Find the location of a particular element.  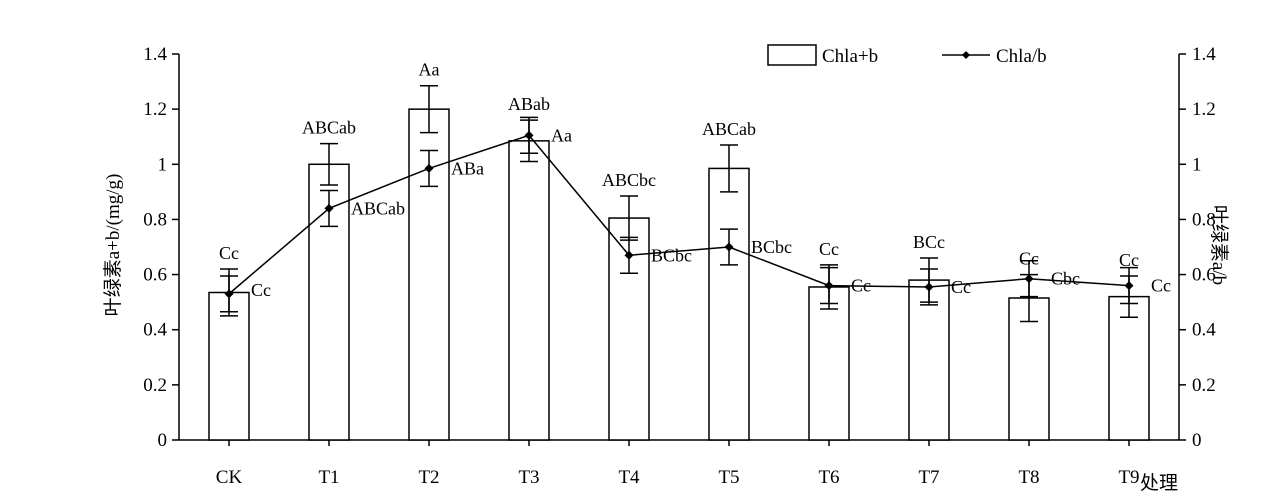

x-tick-label: CK is located at coordinates (229, 477).